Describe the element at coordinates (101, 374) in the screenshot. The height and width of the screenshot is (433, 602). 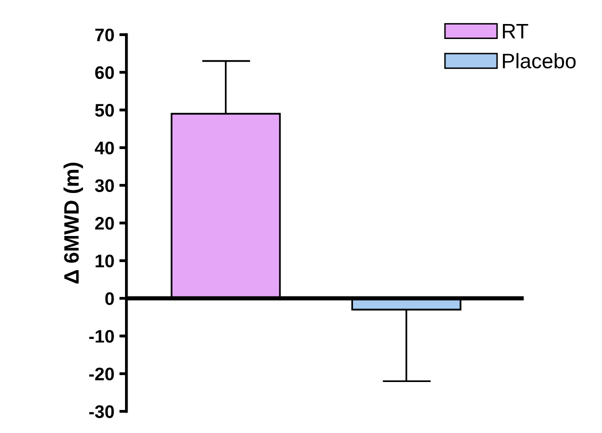
I see `y-tick-label: -20` at that location.